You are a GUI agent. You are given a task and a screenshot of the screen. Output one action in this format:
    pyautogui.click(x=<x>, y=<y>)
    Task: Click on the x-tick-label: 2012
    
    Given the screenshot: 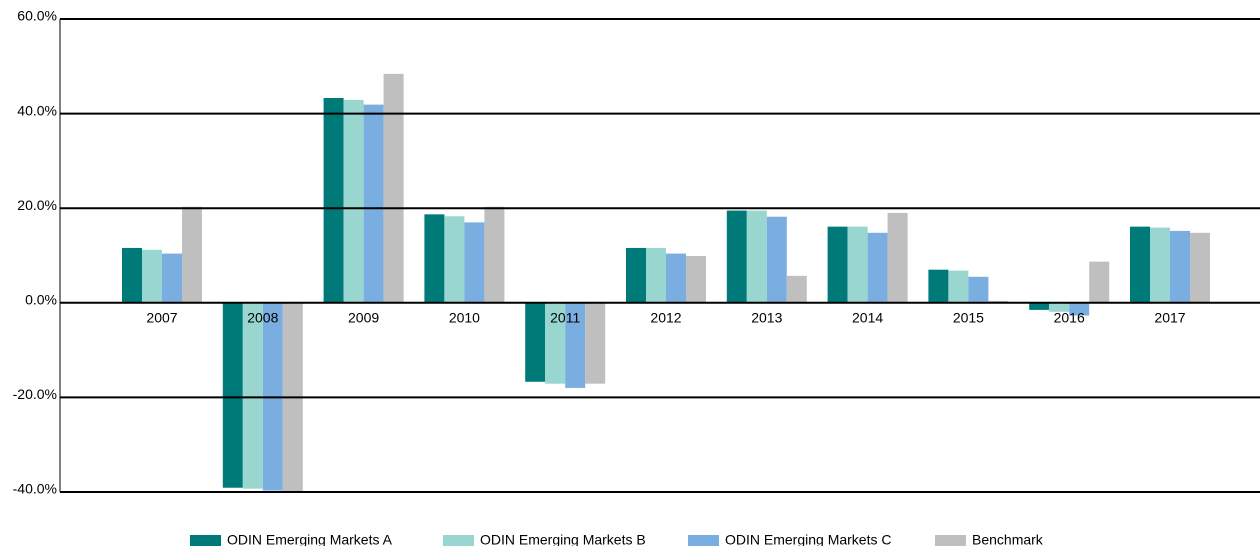 What is the action you would take?
    pyautogui.click(x=665, y=318)
    